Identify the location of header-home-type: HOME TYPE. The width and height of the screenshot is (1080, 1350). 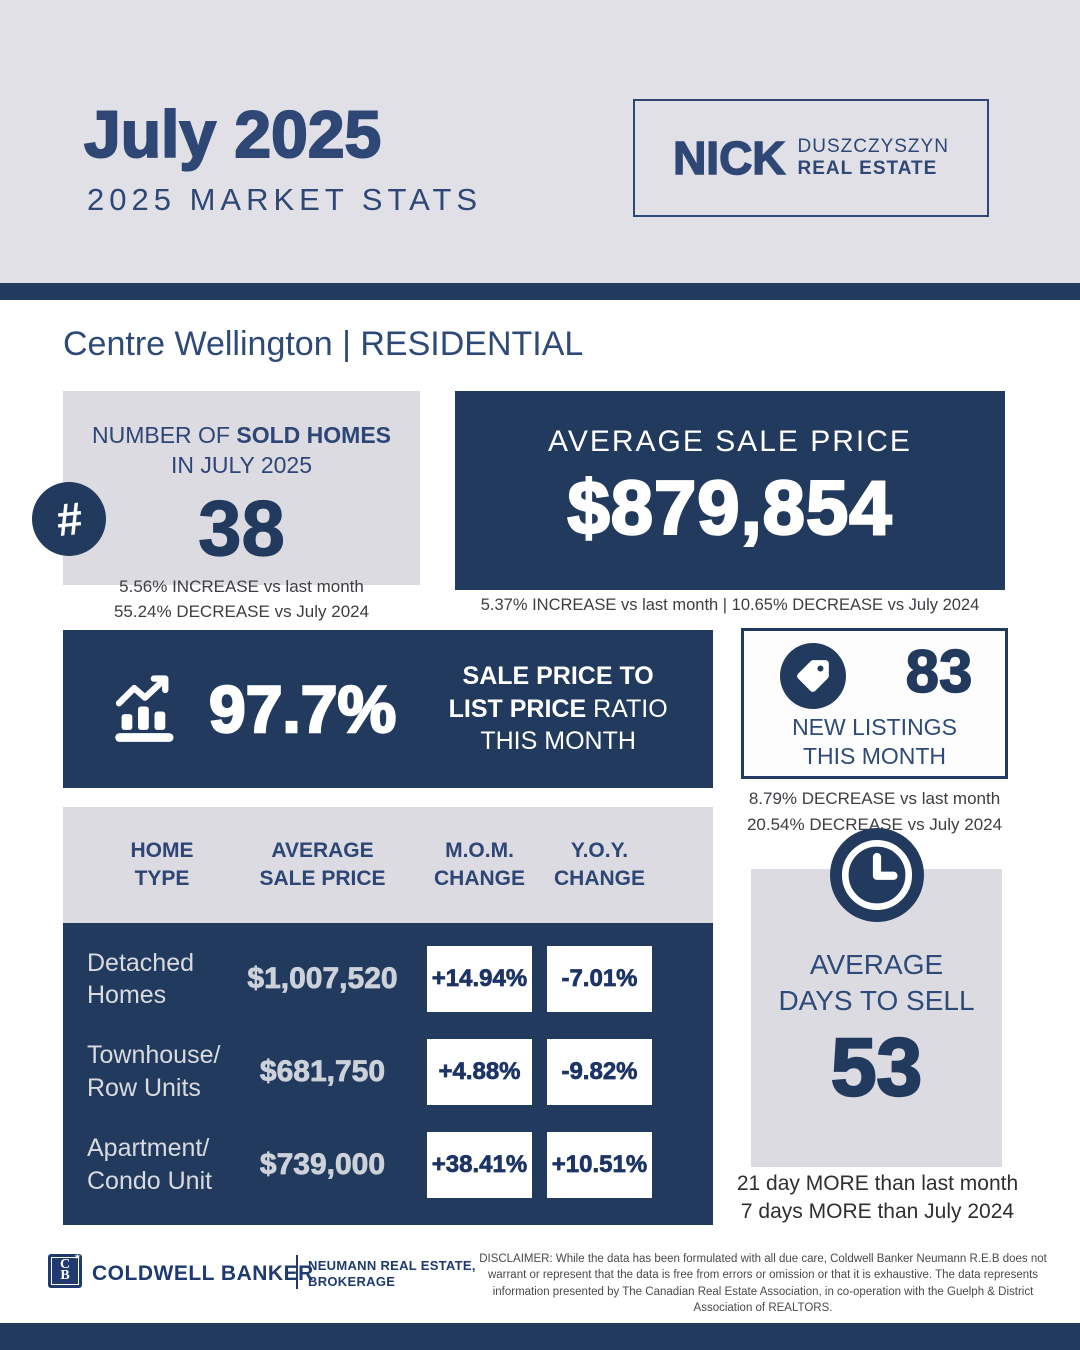
(162, 865).